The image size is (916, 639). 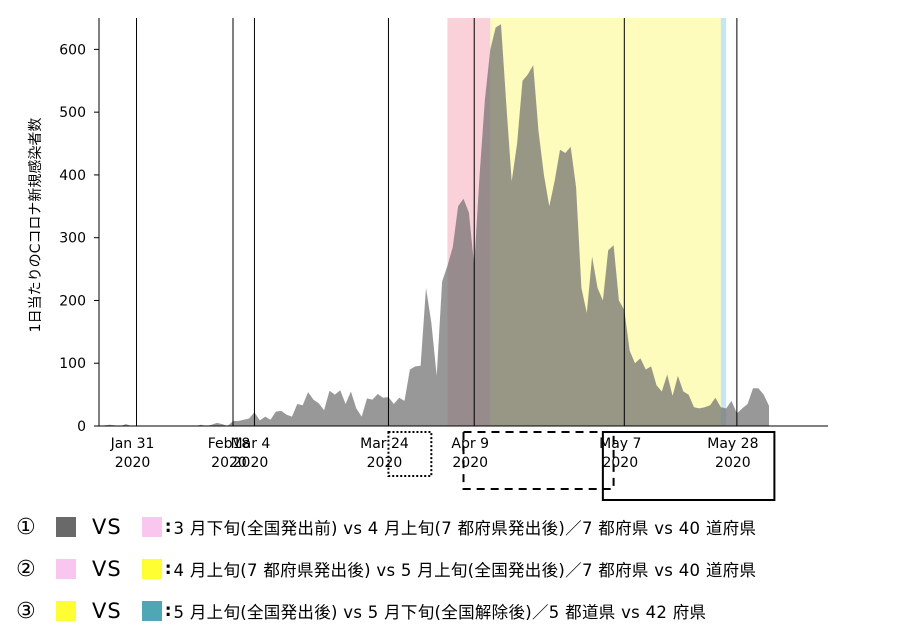 I want to click on y-ticks: 0 100 200 300 400 500 600, so click(x=79, y=238).